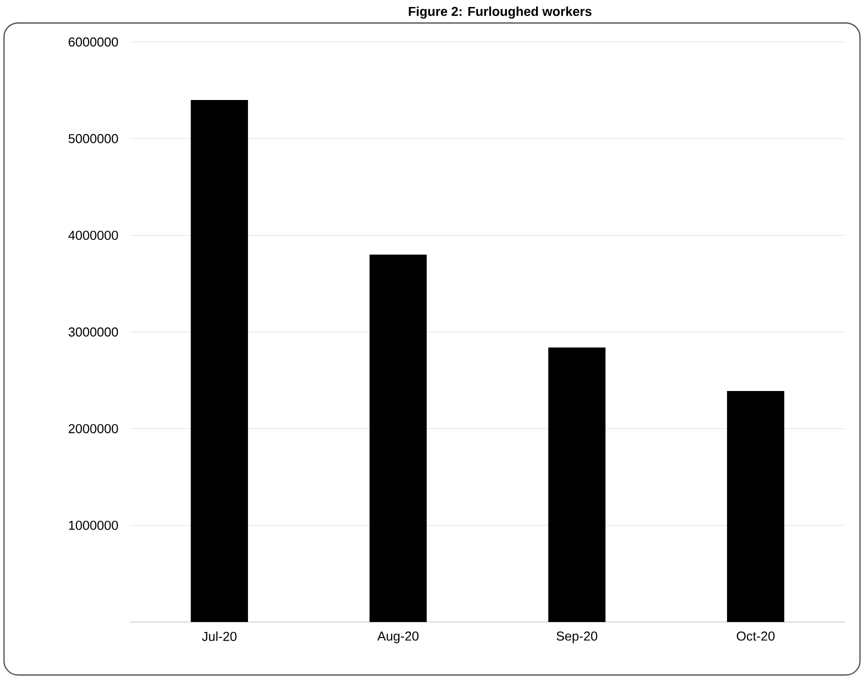  I want to click on y-tick-label: 6000000, so click(93, 42).